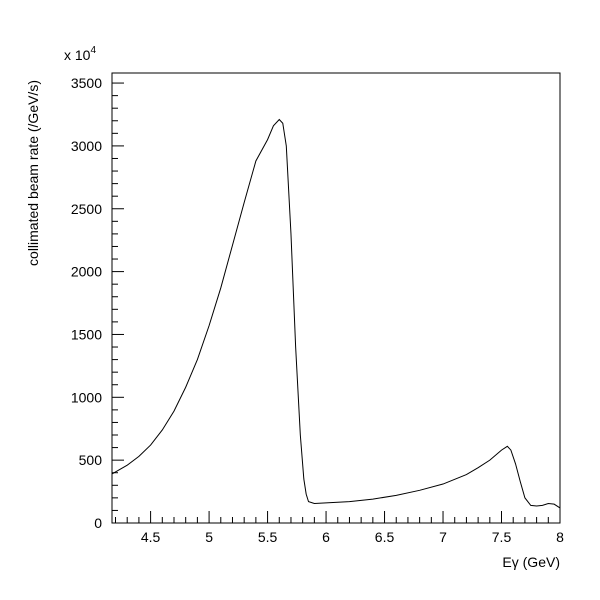 The height and width of the screenshot is (600, 600). What do you see at coordinates (209, 537) in the screenshot?
I see `x-tick-label: 5` at bounding box center [209, 537].